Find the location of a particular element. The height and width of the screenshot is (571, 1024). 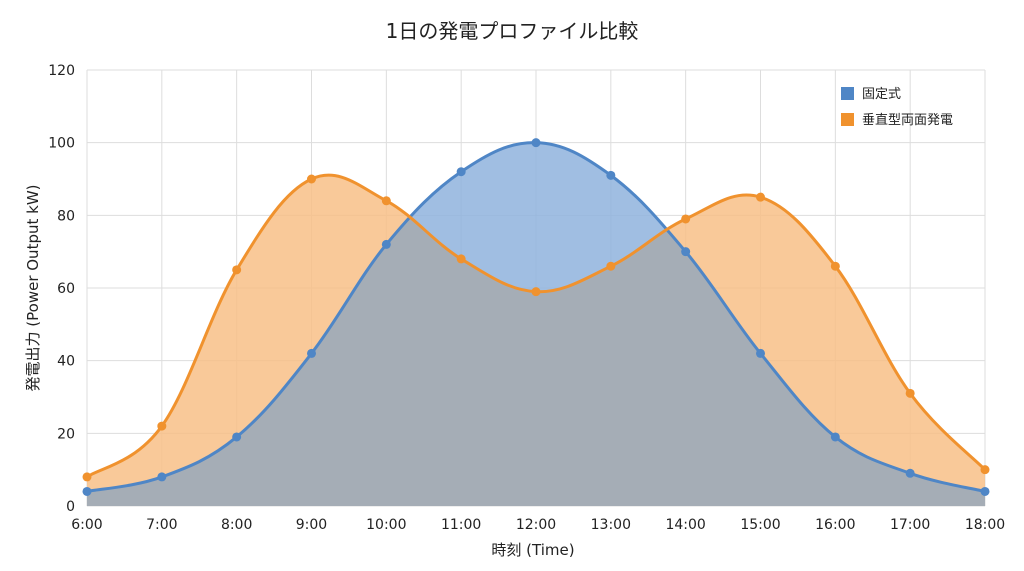

x-tick-label: 6:00 is located at coordinates (86, 525).